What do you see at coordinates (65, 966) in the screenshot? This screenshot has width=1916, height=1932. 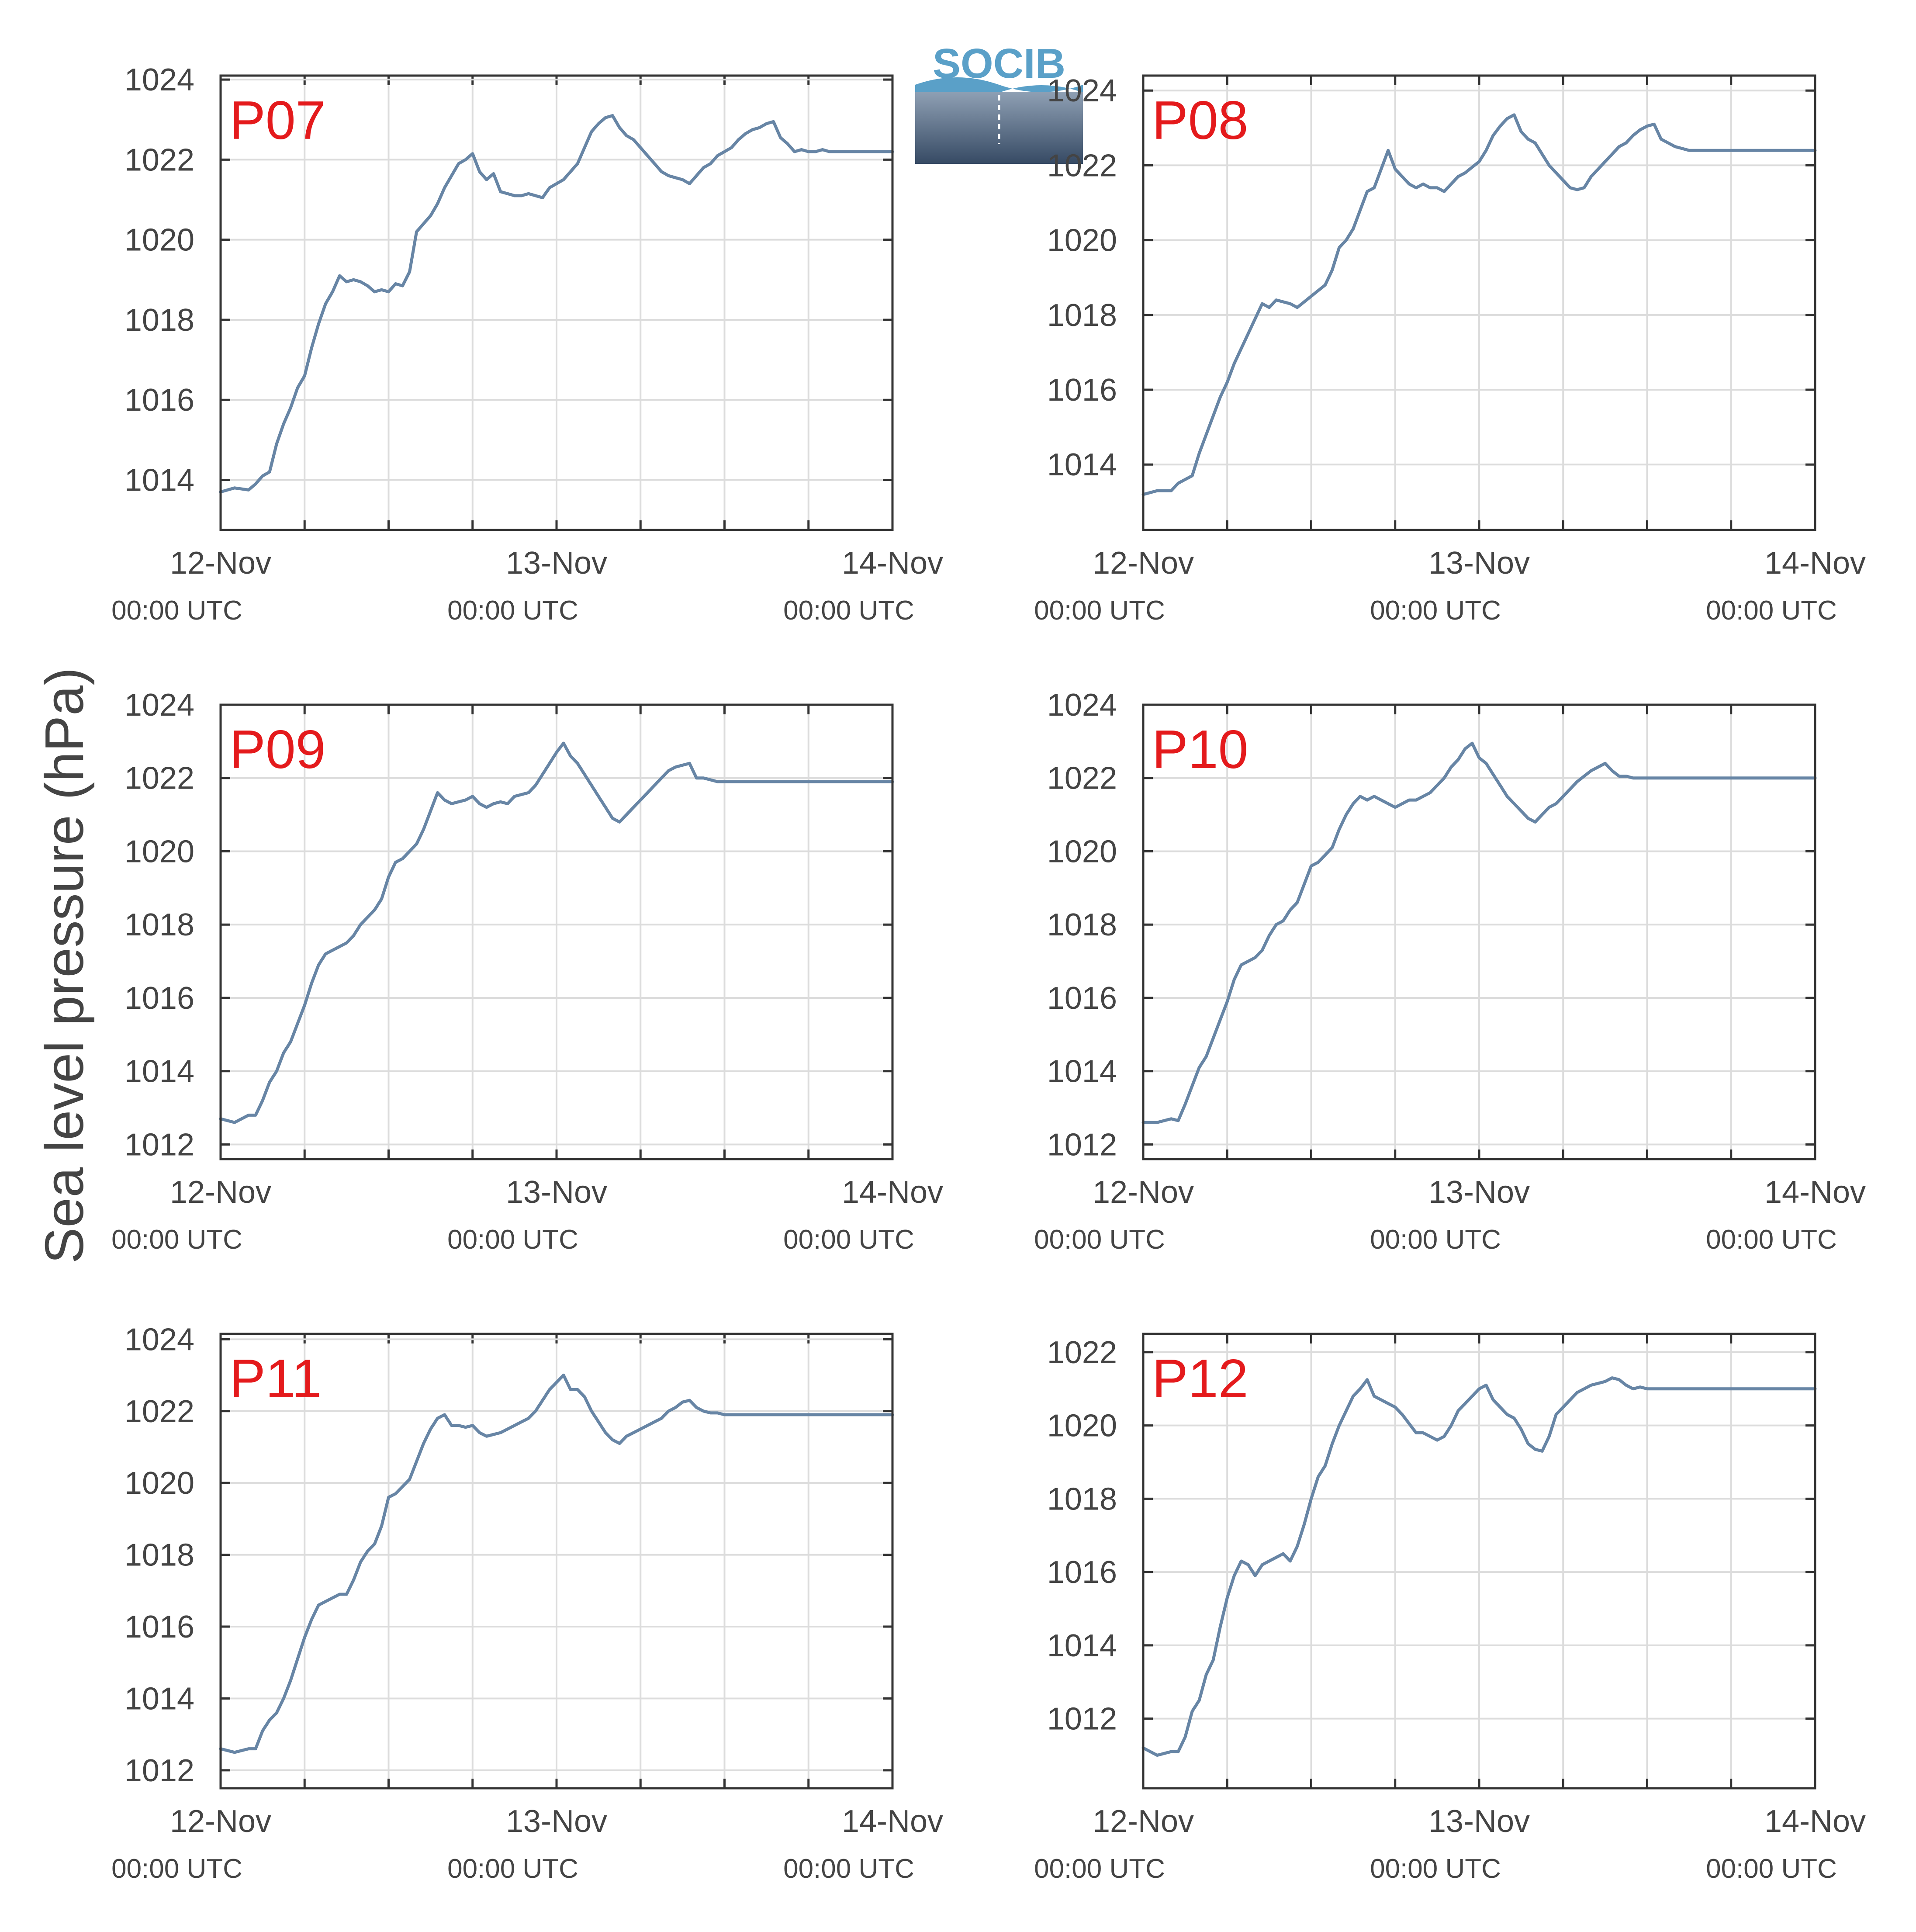 I see `y-axis-title: Sea level pressure (hPa)` at bounding box center [65, 966].